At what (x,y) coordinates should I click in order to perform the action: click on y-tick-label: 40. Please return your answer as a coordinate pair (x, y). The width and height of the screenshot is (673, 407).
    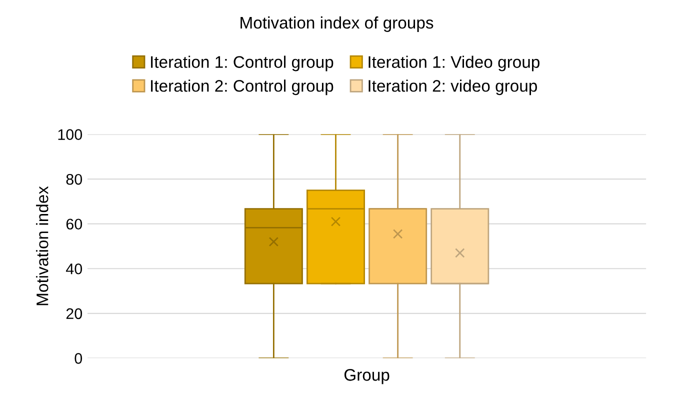
    Looking at the image, I should click on (74, 268).